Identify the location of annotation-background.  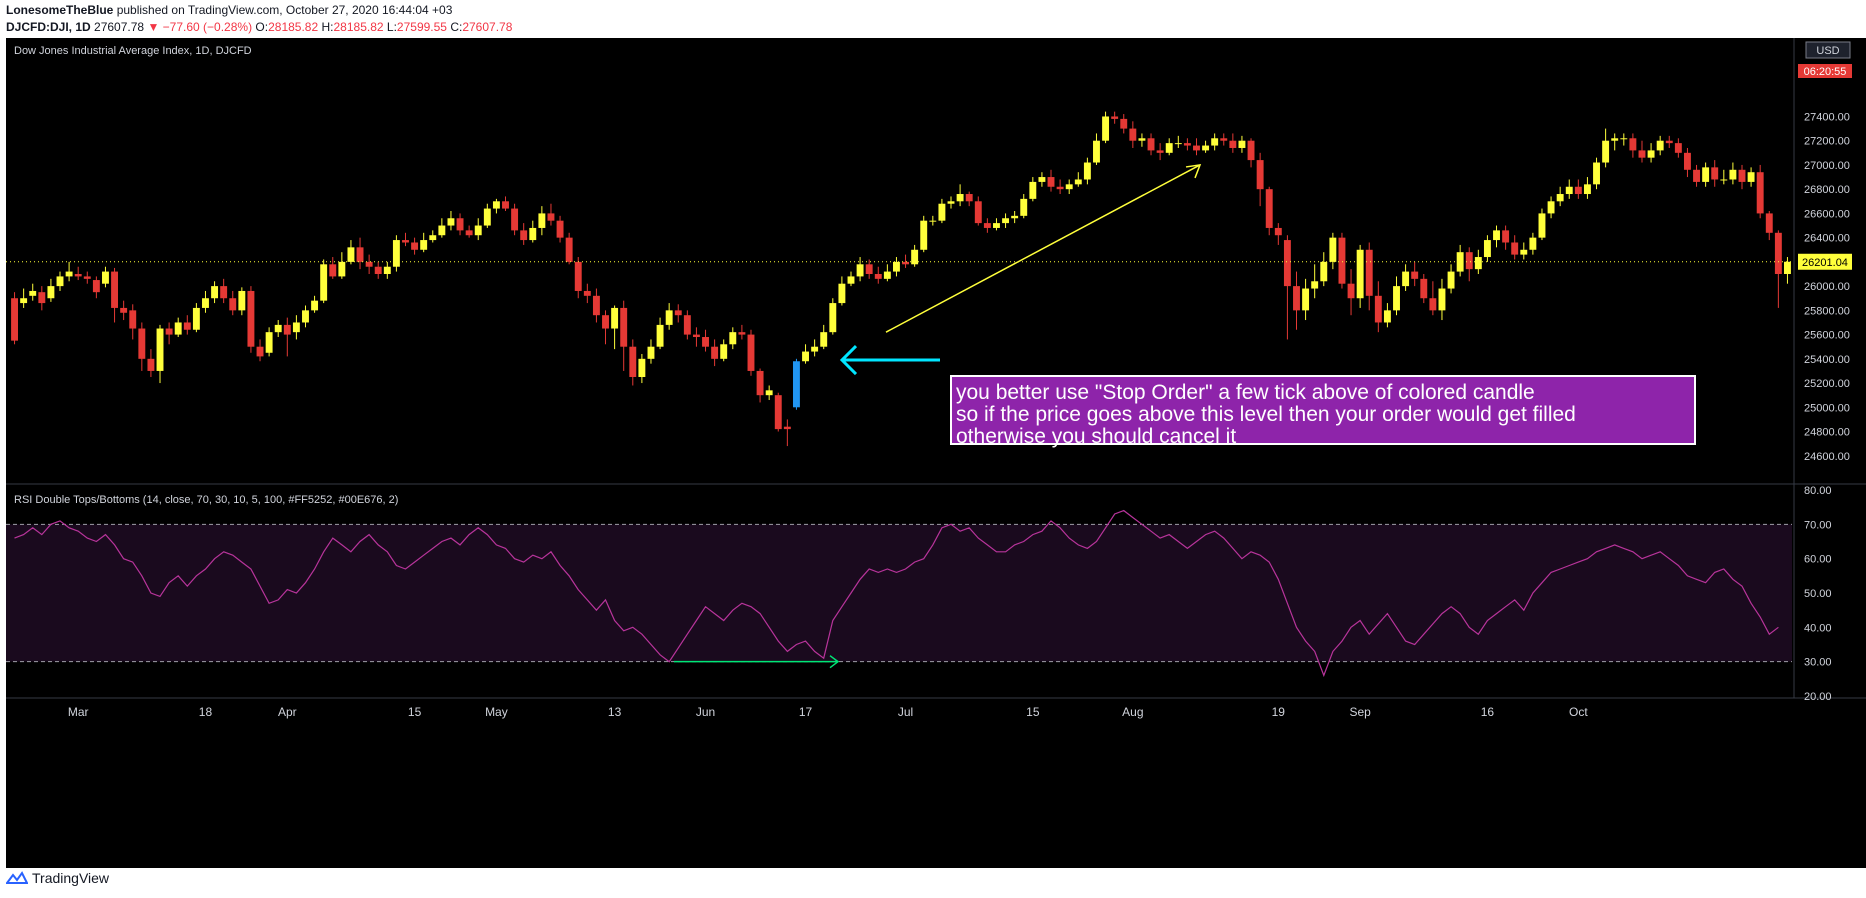
(1323, 410).